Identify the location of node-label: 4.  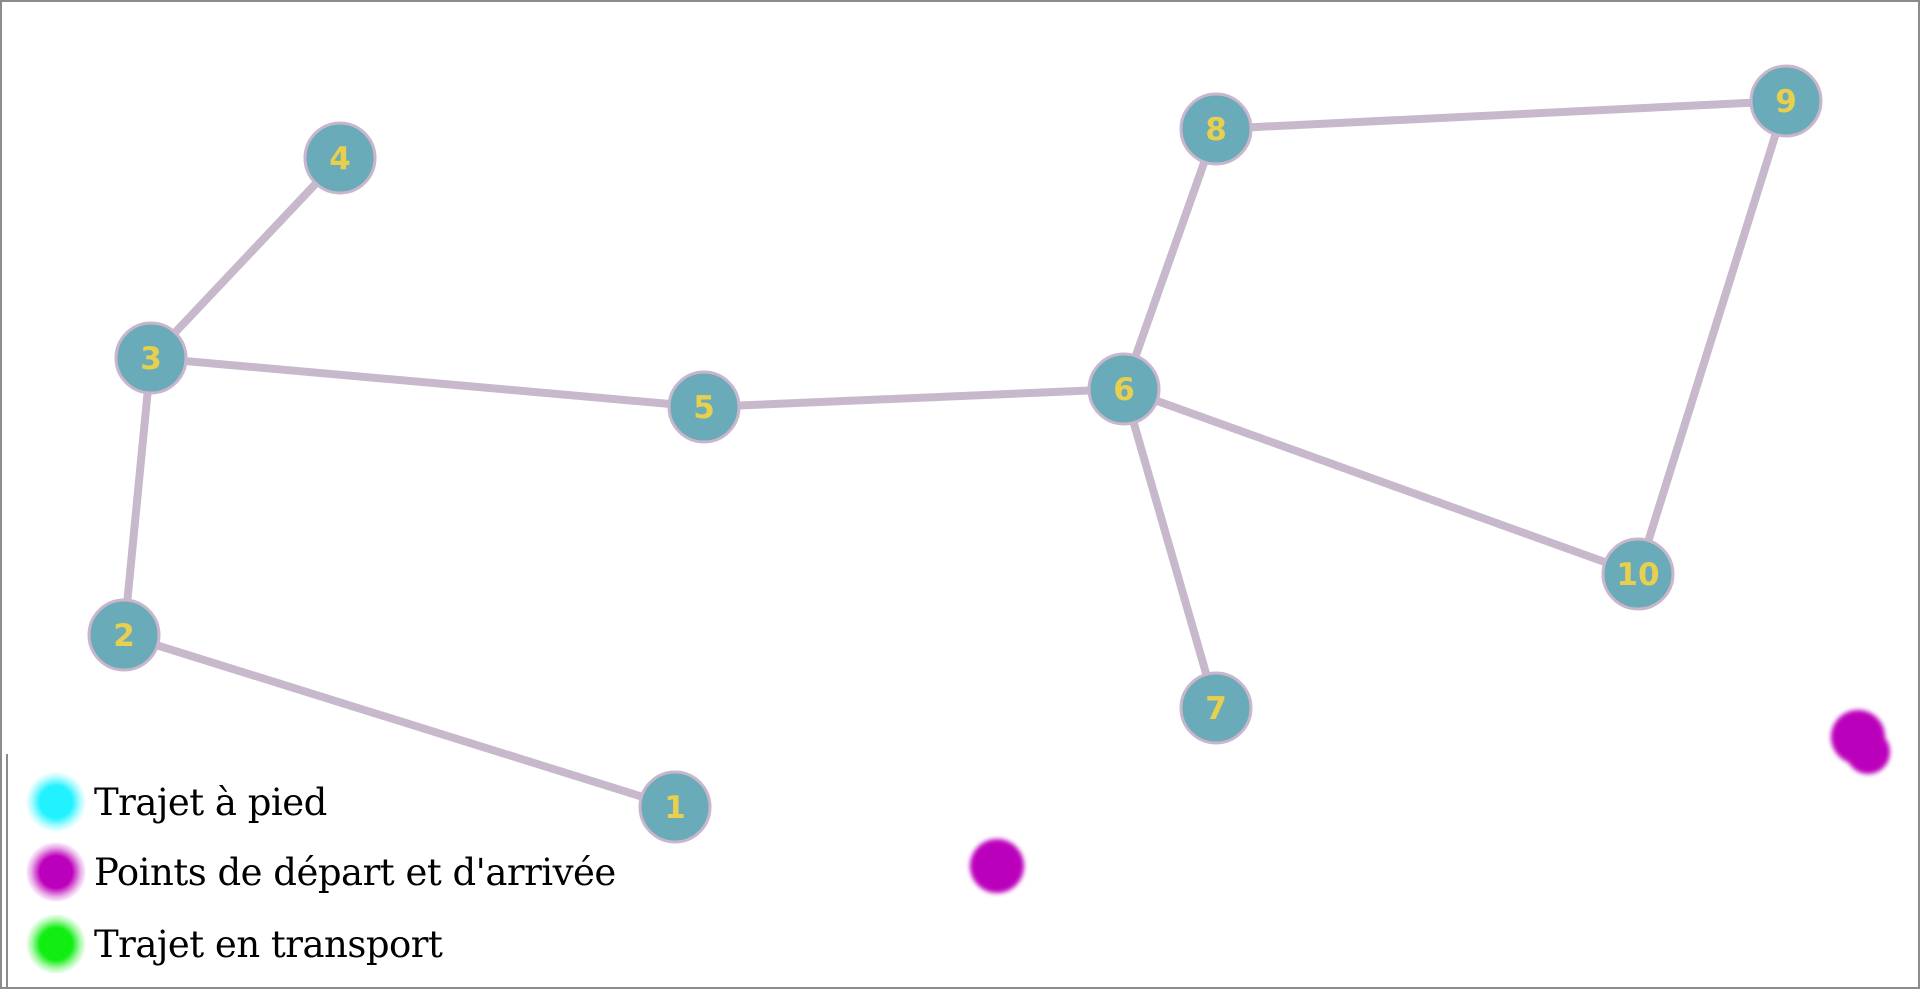
(340, 159).